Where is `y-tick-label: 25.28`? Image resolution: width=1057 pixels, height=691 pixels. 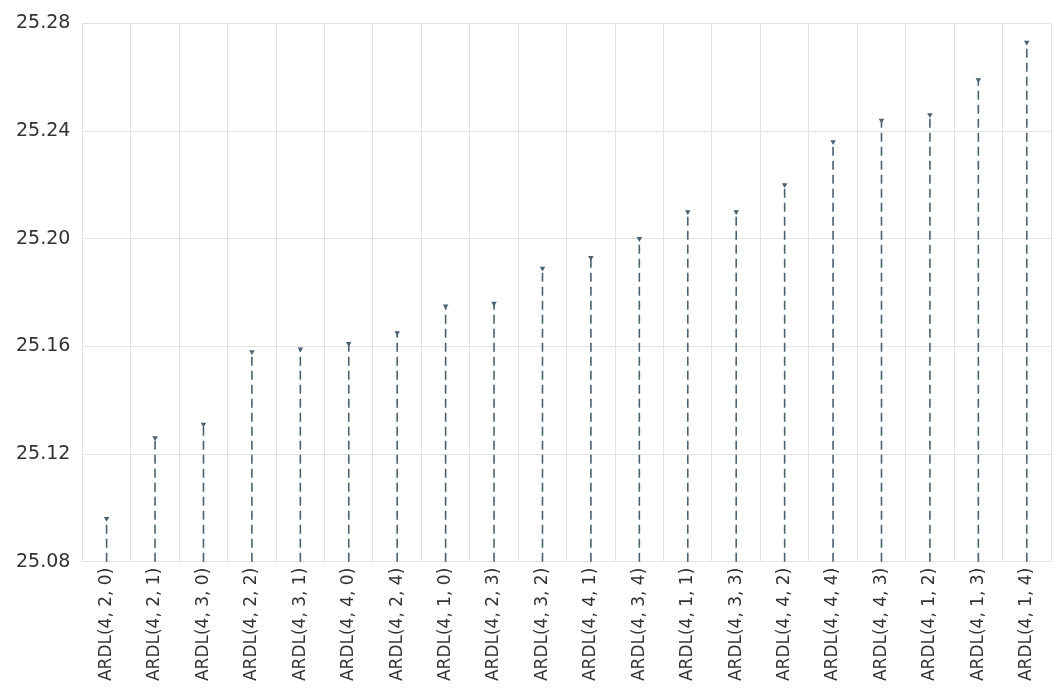 y-tick-label: 25.28 is located at coordinates (43, 21).